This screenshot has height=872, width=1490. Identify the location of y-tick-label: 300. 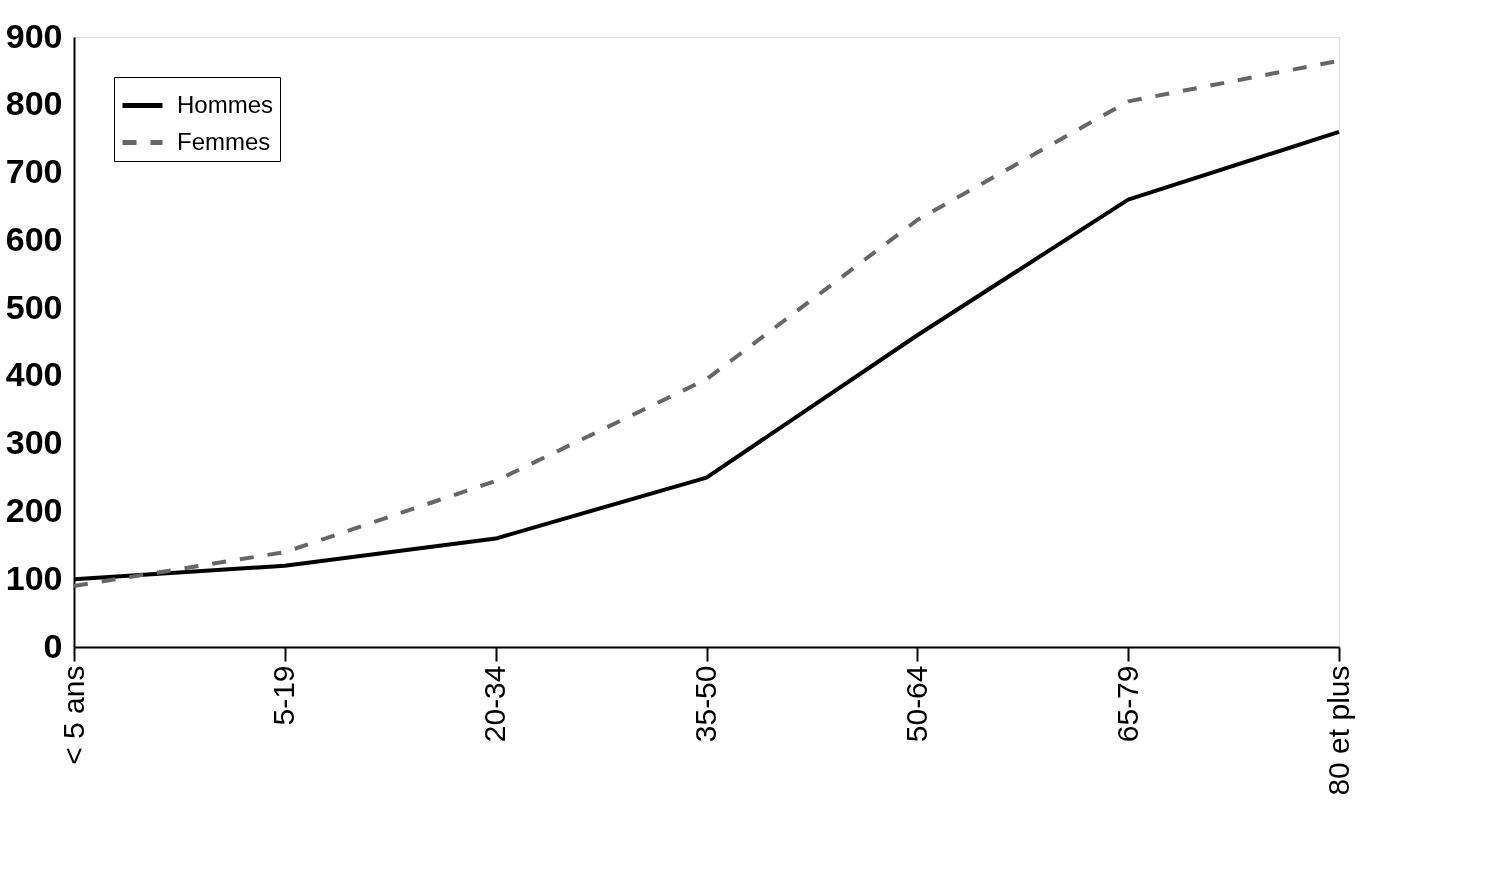
(34, 442).